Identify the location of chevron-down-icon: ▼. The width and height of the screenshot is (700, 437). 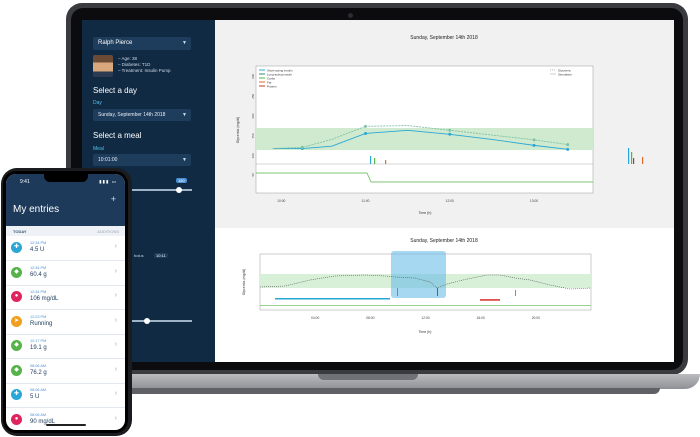
(184, 160).